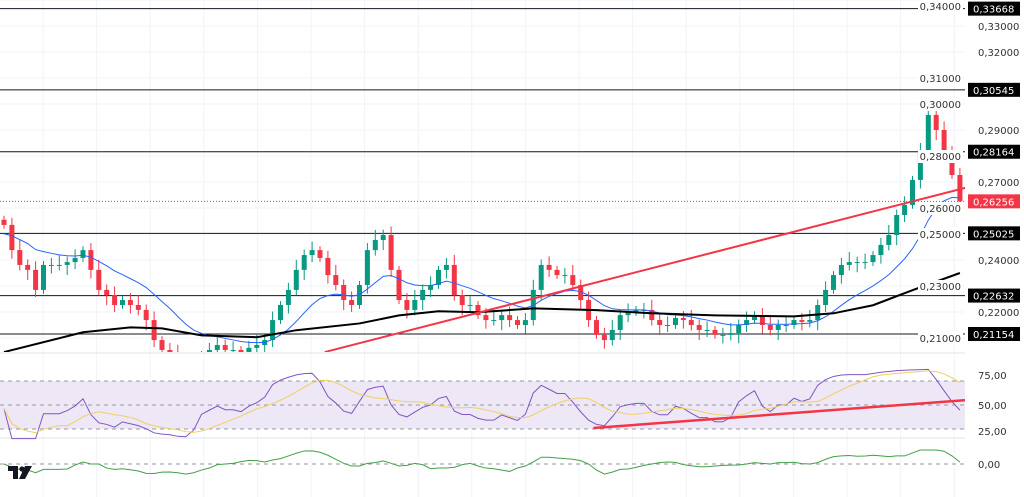 This screenshot has height=497, width=1024. I want to click on current-price-box, so click(994, 201).